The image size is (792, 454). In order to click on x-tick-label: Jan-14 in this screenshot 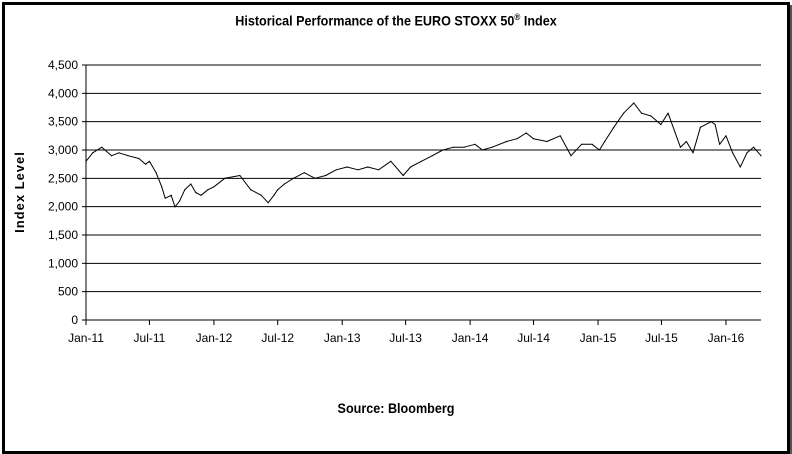, I will do `click(470, 338)`.